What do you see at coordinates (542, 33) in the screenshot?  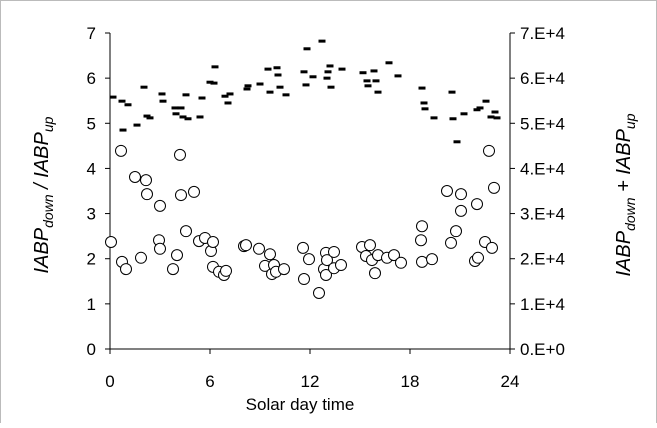 I see `y2-tick-label: 7.E+4` at bounding box center [542, 33].